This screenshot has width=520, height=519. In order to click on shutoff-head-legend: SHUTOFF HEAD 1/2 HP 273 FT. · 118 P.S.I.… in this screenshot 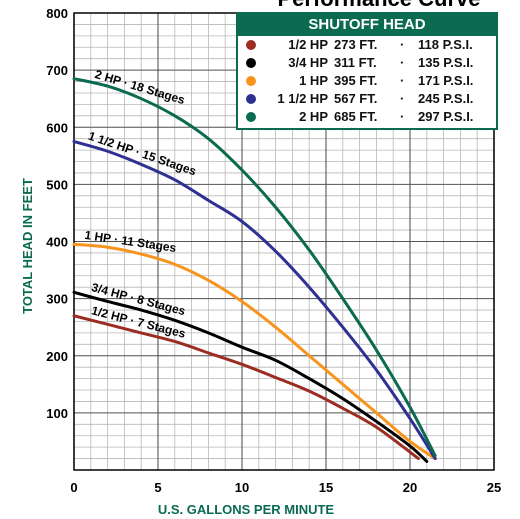, I will do `click(367, 71)`.